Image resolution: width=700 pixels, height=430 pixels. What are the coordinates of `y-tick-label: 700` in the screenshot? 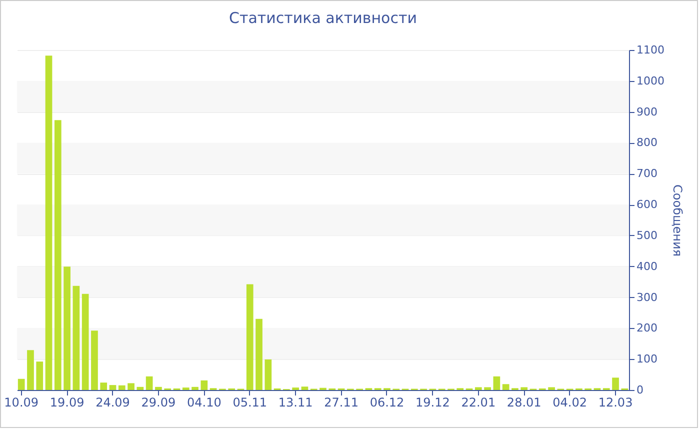 It's located at (647, 173).